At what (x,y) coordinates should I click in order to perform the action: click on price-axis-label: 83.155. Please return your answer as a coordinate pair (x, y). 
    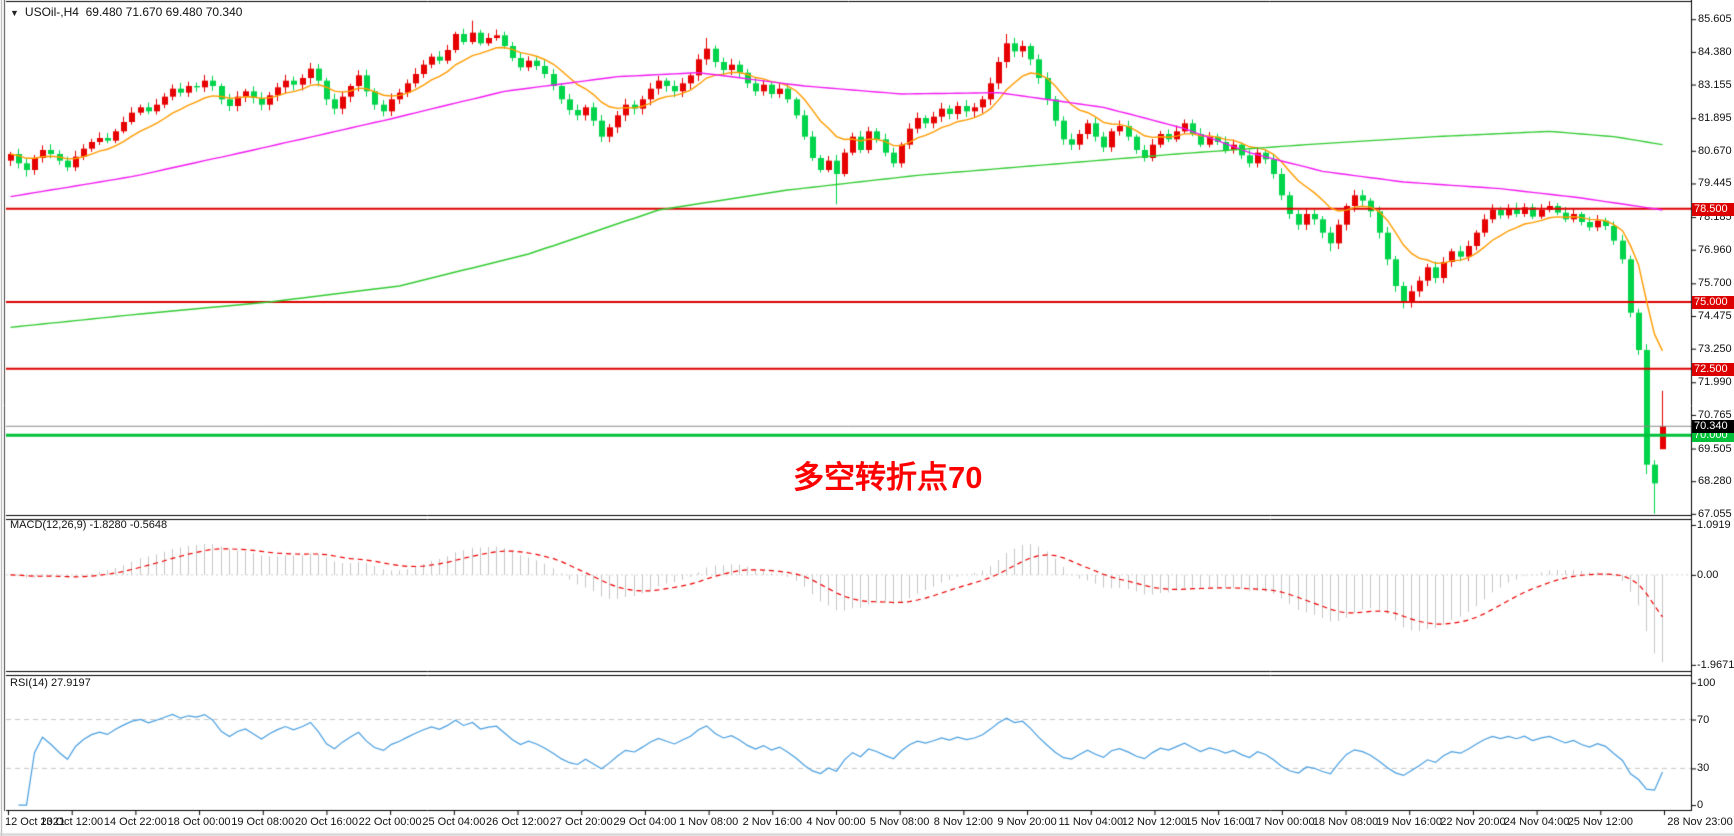
    Looking at the image, I should click on (1715, 84).